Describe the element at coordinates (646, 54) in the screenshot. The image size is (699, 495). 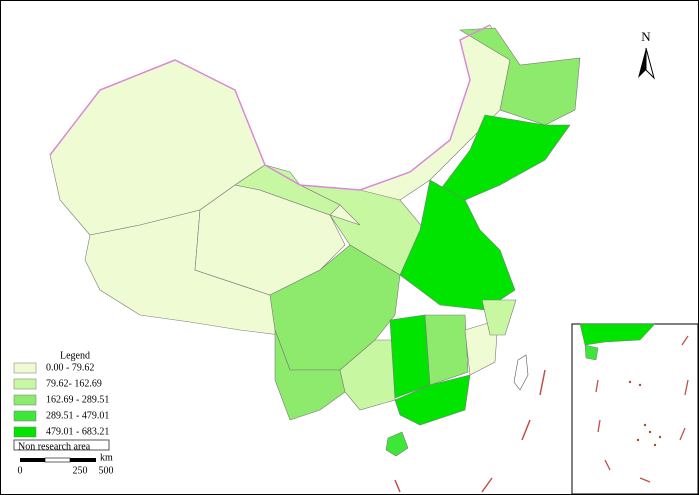
I see `north-arrow: N` at that location.